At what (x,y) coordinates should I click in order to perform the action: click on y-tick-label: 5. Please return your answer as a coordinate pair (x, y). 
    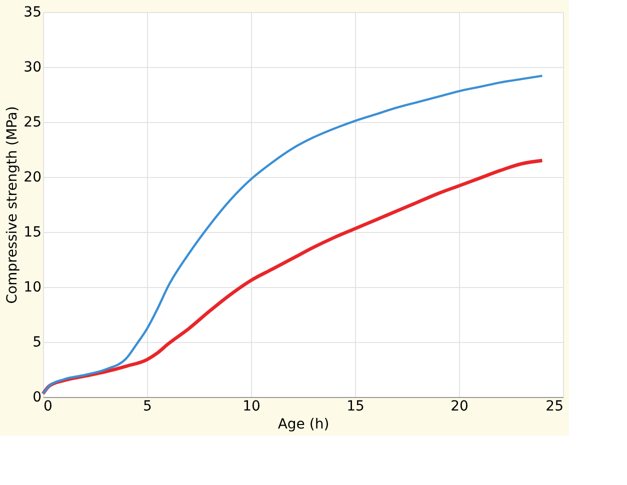
    Looking at the image, I should click on (37, 342).